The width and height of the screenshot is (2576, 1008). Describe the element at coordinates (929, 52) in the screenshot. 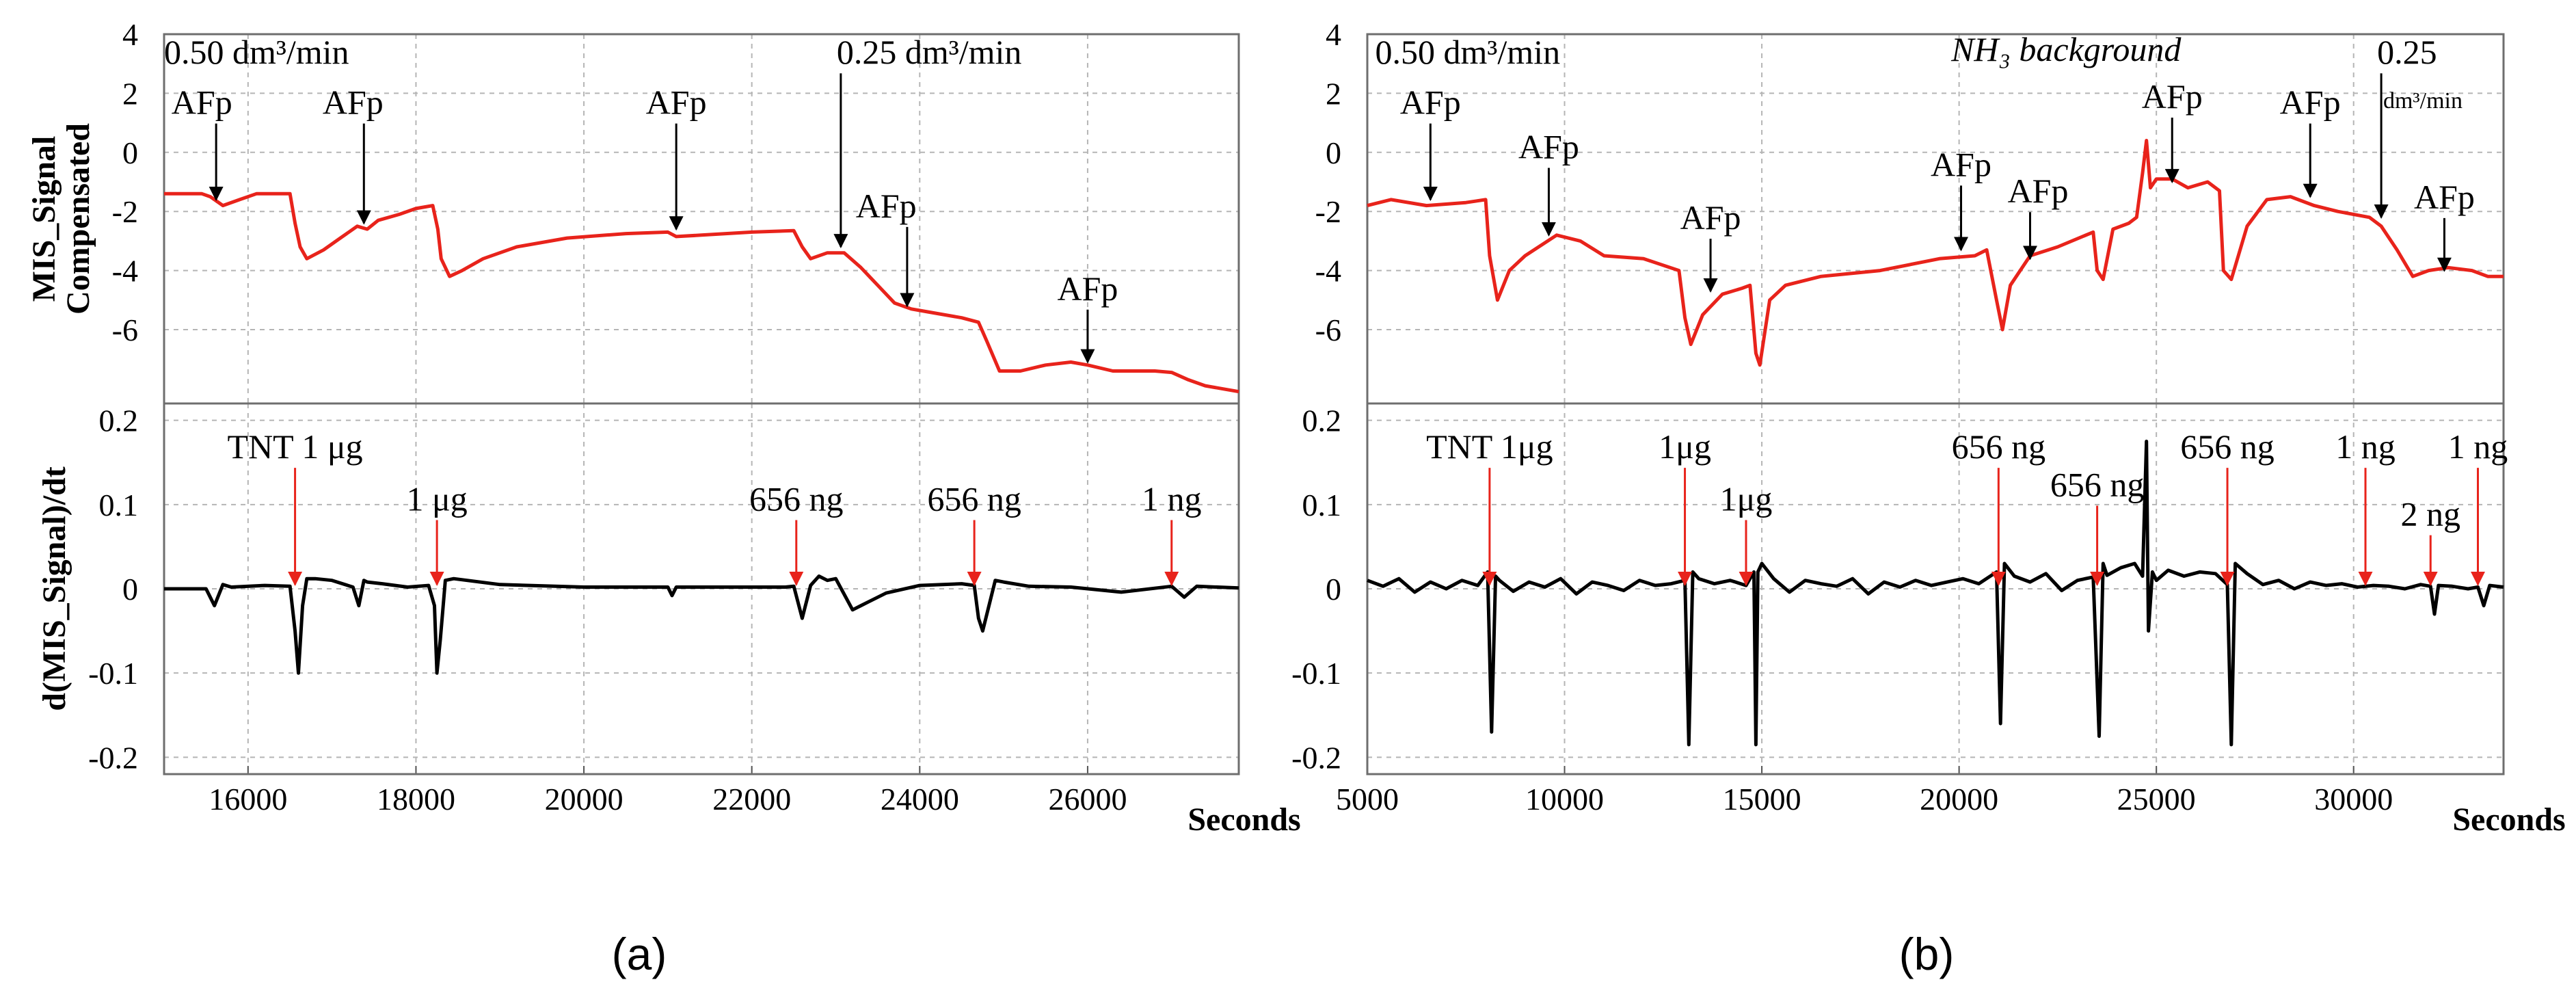

I see `top-annotation-label: 0.25 dm³/min` at that location.